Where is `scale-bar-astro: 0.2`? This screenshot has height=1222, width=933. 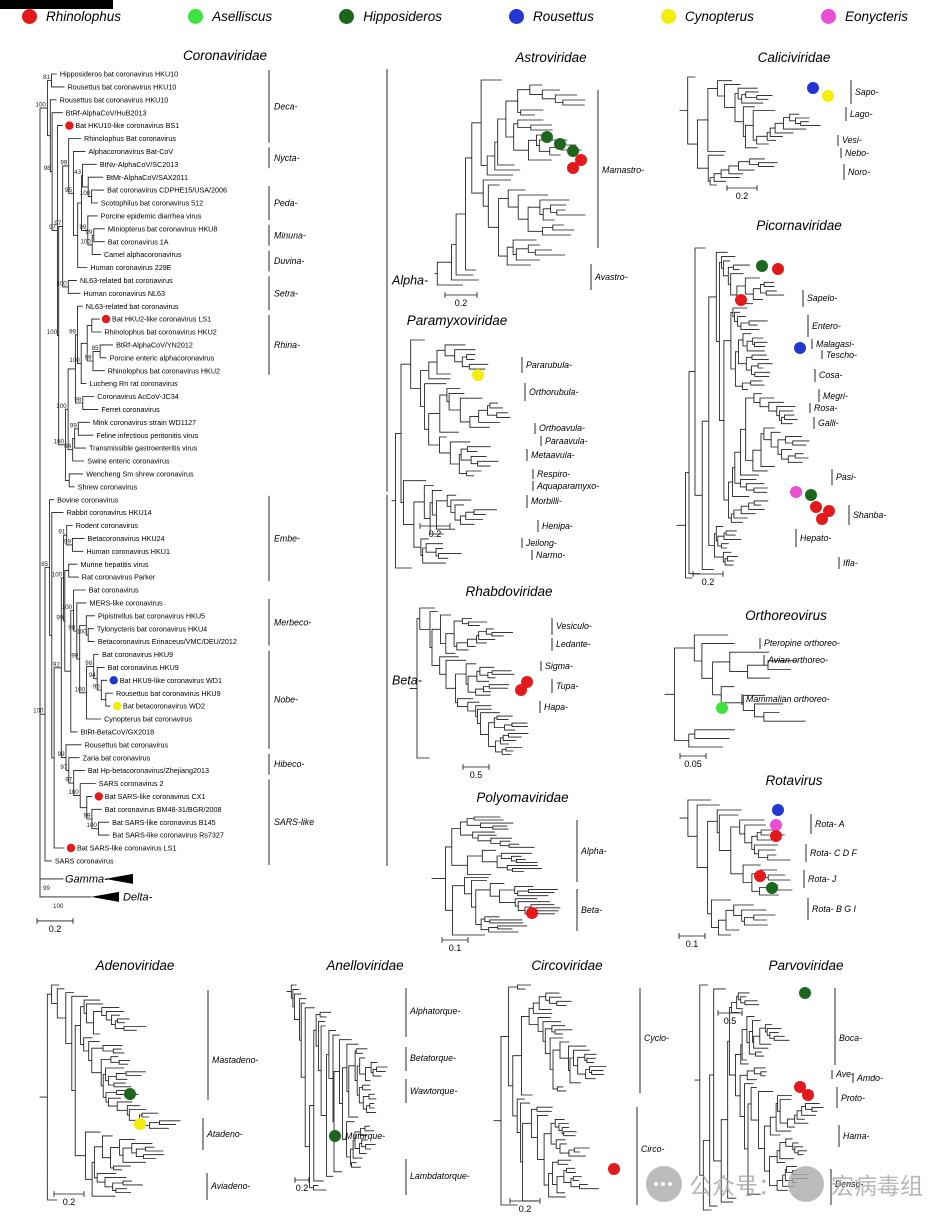
scale-bar-astro: 0.2 is located at coordinates (461, 303).